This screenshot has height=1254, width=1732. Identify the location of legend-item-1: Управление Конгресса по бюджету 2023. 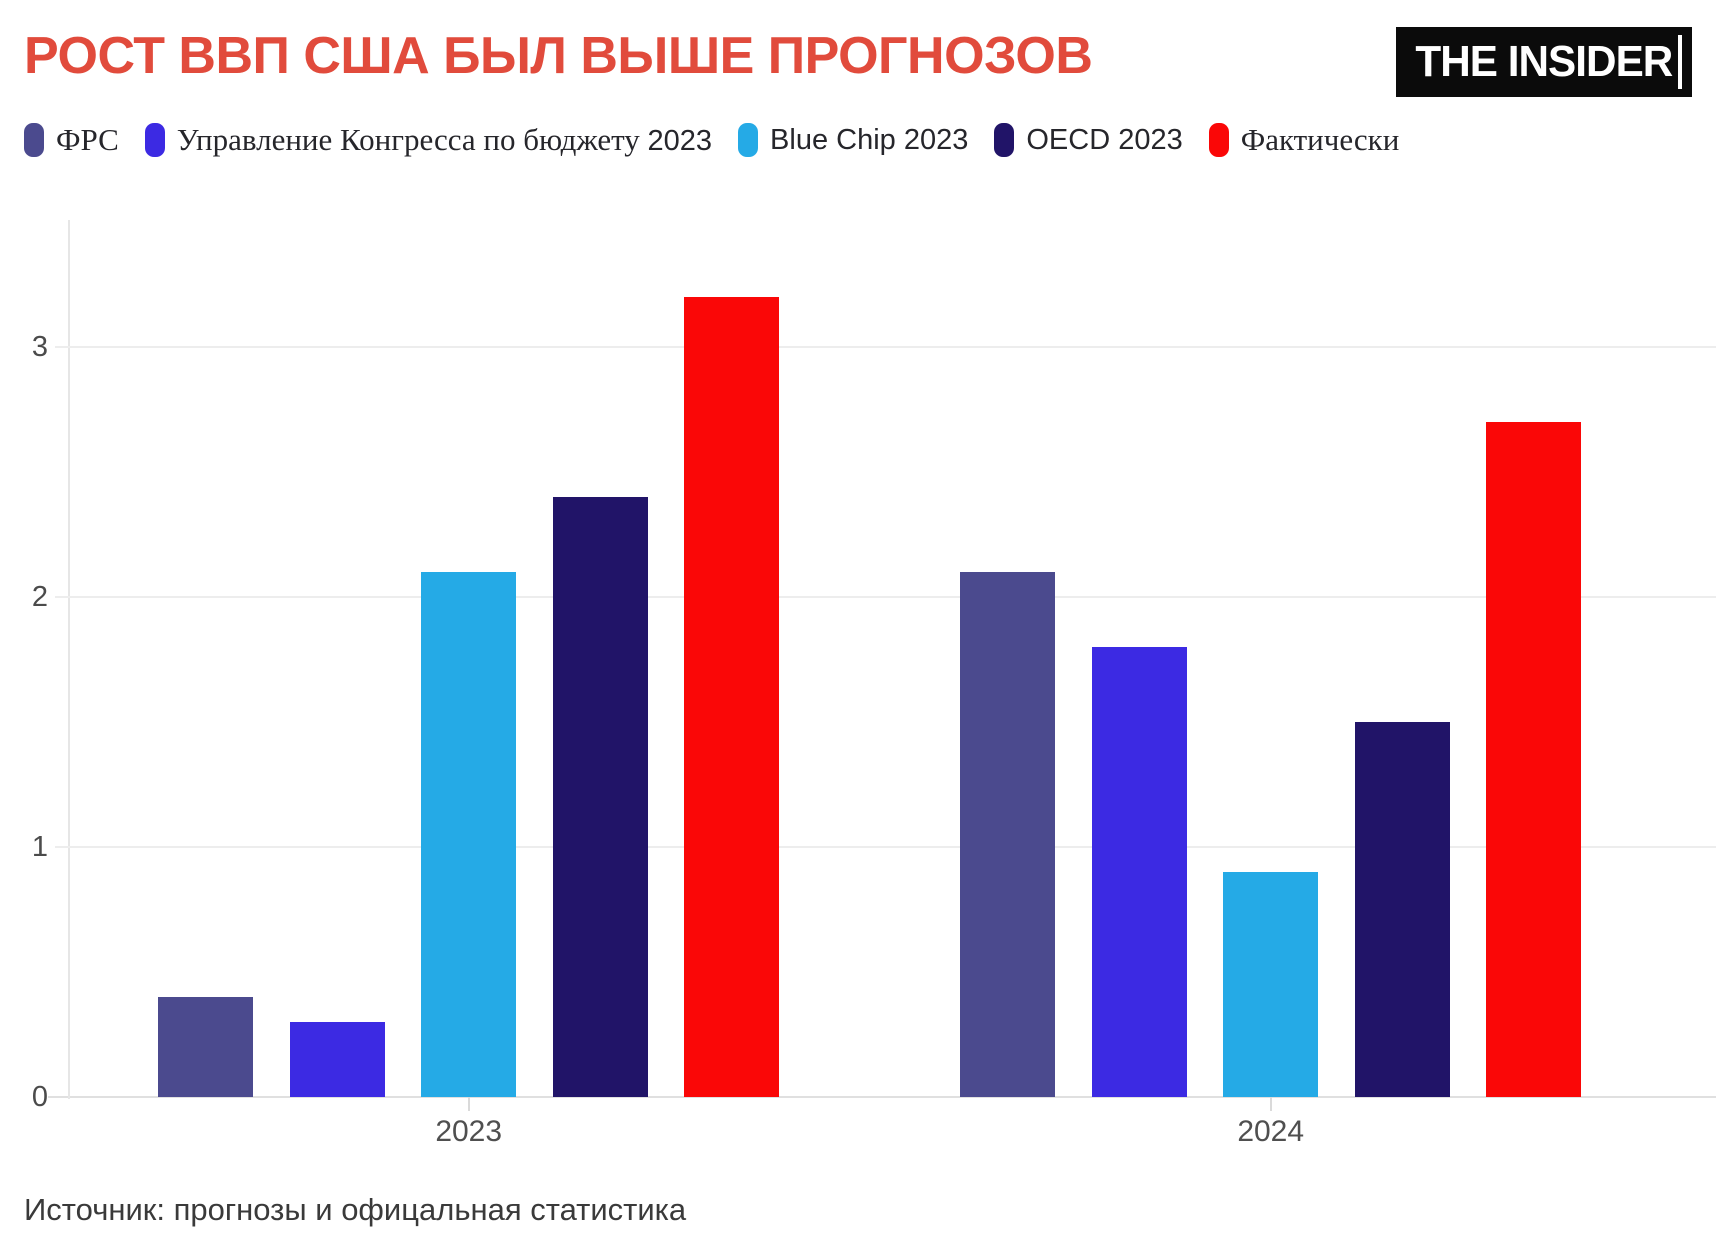
(428, 140).